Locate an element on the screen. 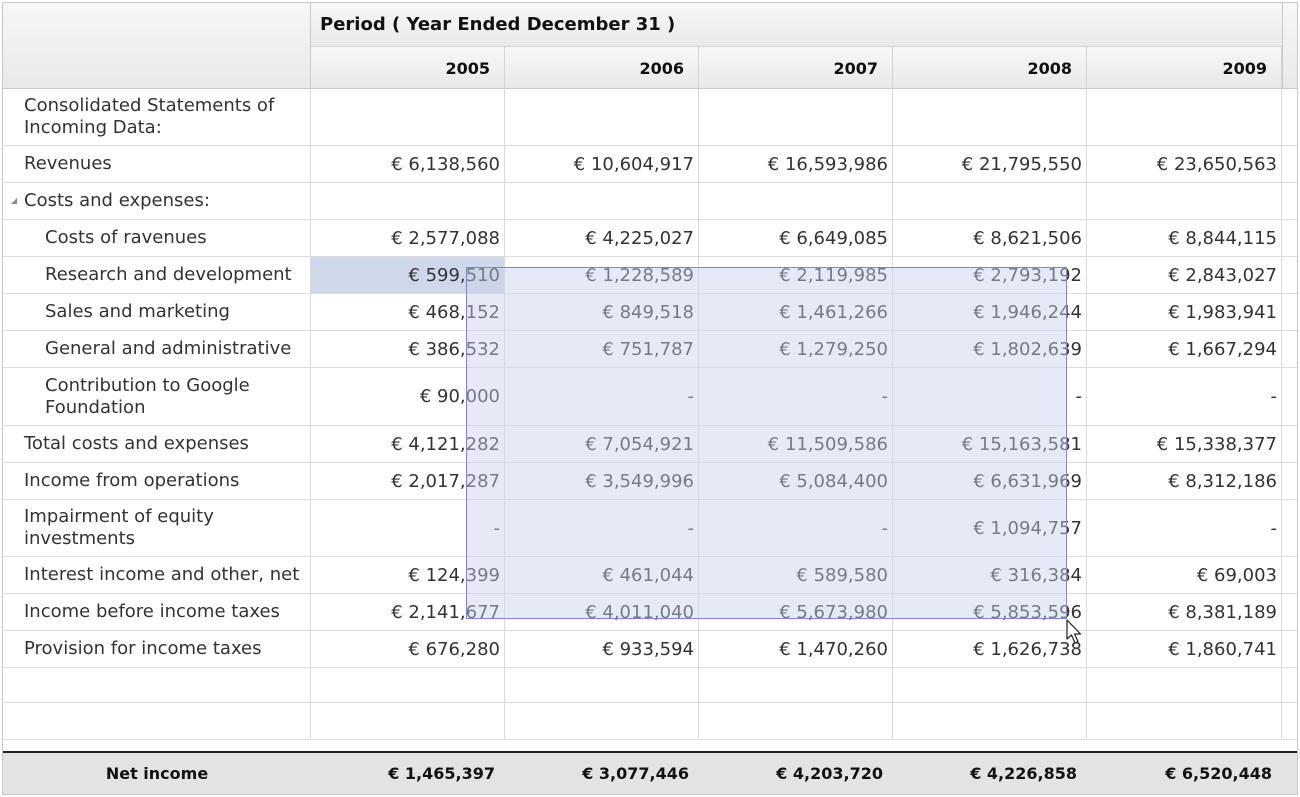  column-header-2006: 2006 is located at coordinates (602, 68).